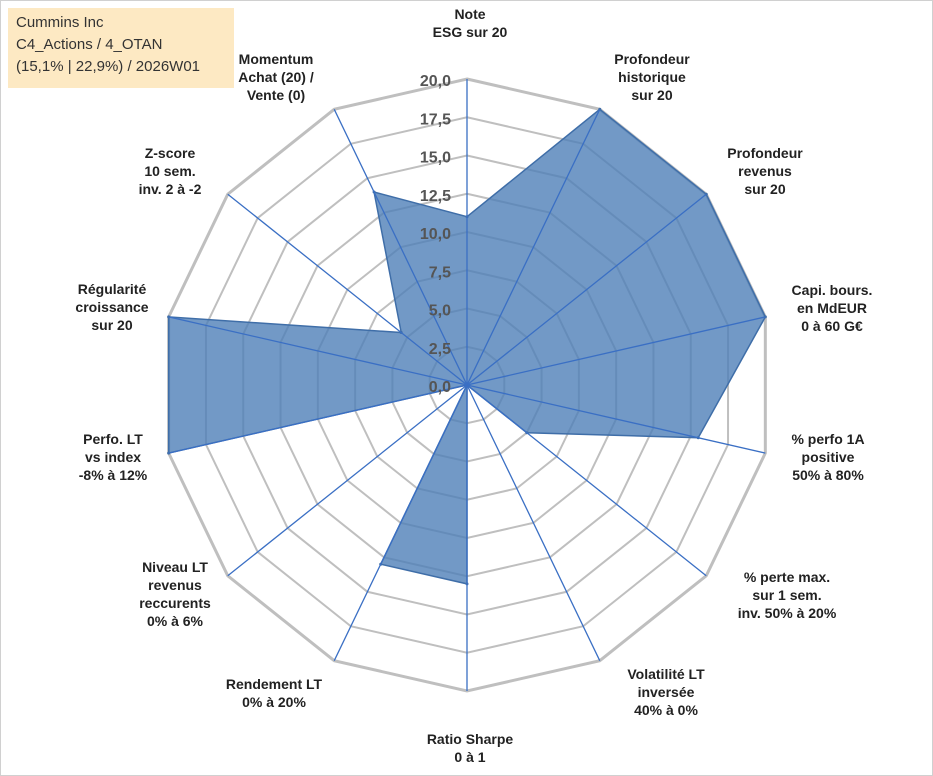 This screenshot has height=776, width=933. What do you see at coordinates (175, 603) in the screenshot?
I see `axis-label-line: reccurents` at bounding box center [175, 603].